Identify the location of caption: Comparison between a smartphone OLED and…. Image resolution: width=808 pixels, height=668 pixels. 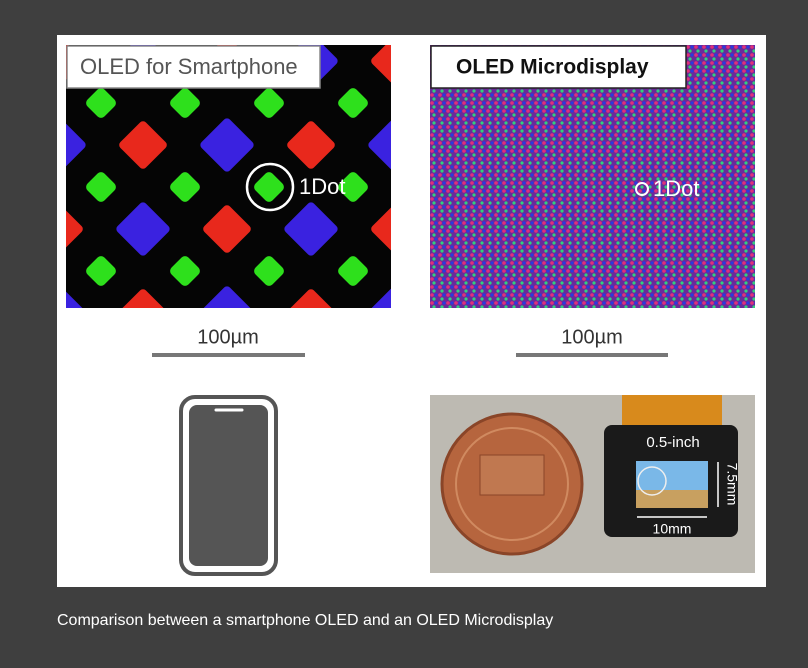
(305, 620).